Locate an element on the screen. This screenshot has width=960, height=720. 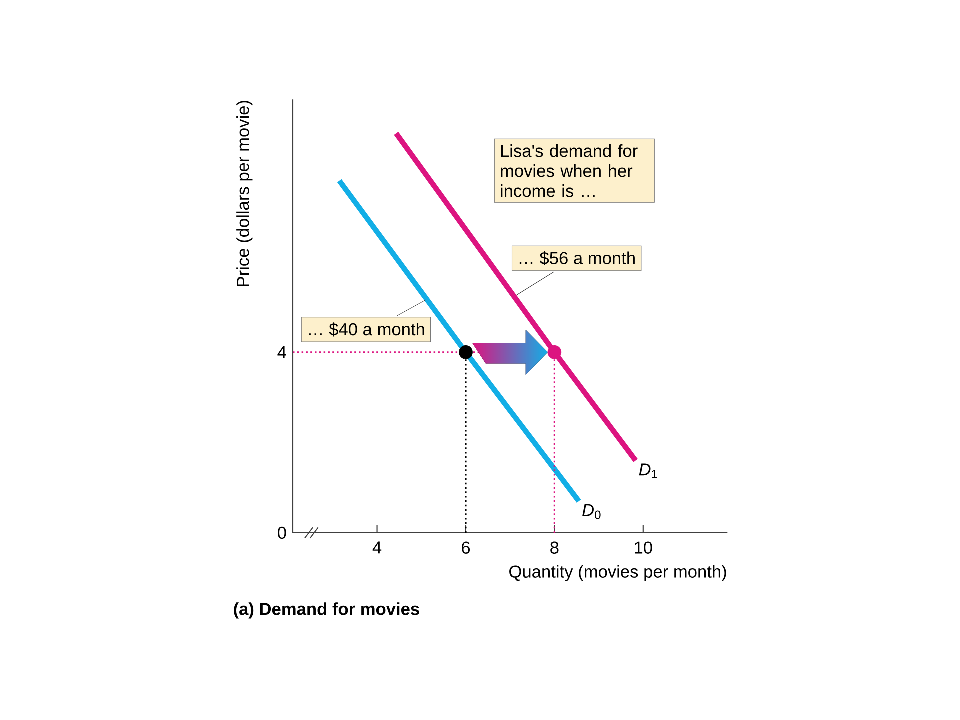
text: (a) Demand for movies is located at coordinates (327, 610).